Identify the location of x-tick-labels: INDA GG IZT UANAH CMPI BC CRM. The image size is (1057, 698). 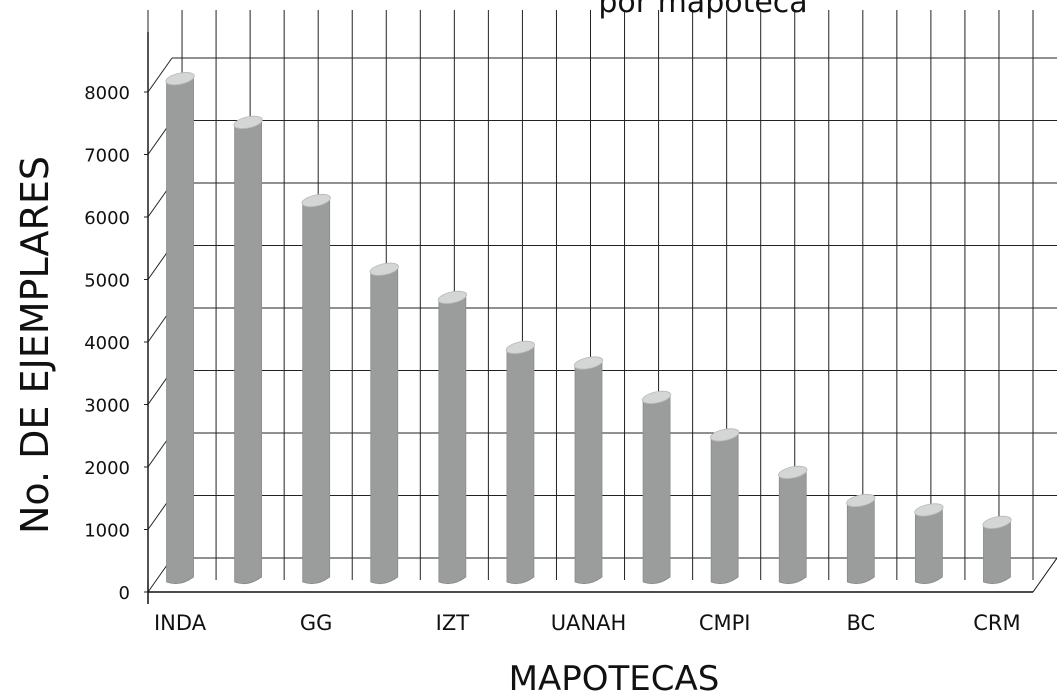
(587, 623).